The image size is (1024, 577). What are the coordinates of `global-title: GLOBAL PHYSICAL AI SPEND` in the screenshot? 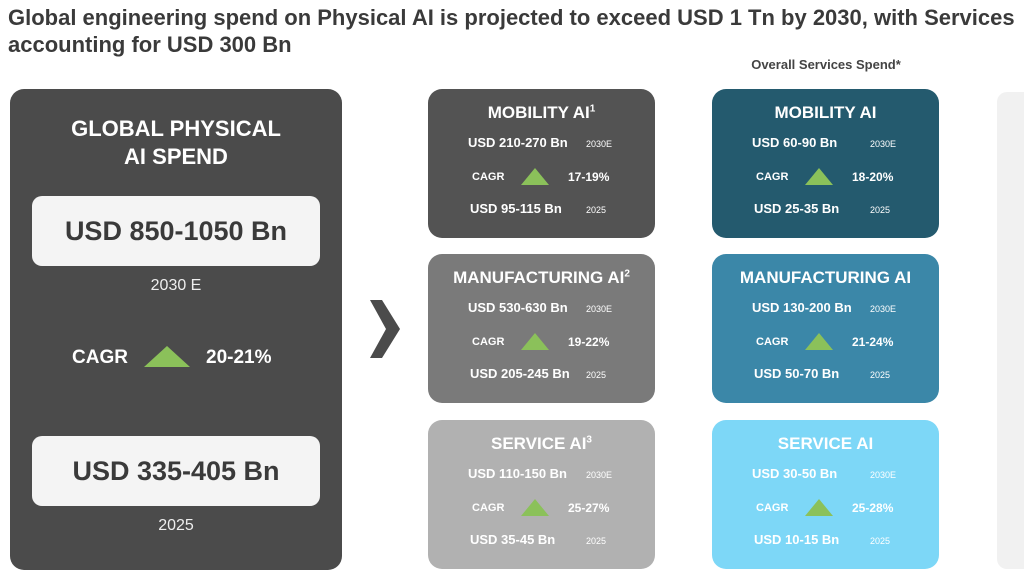 It's located at (176, 143).